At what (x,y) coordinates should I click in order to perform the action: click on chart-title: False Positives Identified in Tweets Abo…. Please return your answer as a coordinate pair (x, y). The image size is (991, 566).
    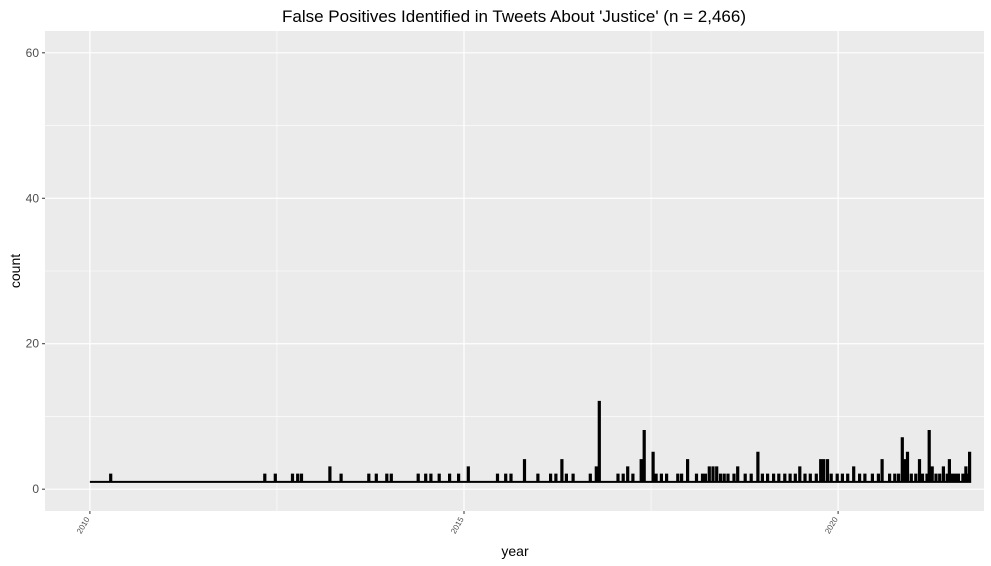
    Looking at the image, I should click on (514, 16).